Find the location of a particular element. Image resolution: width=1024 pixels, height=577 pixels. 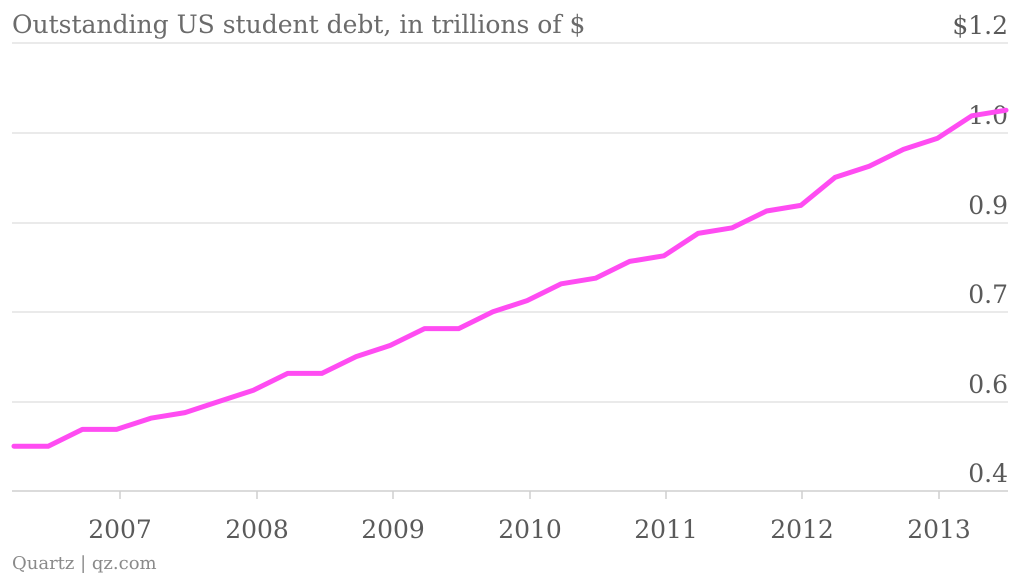

y-tick-label: 0.9 is located at coordinates (988, 205).